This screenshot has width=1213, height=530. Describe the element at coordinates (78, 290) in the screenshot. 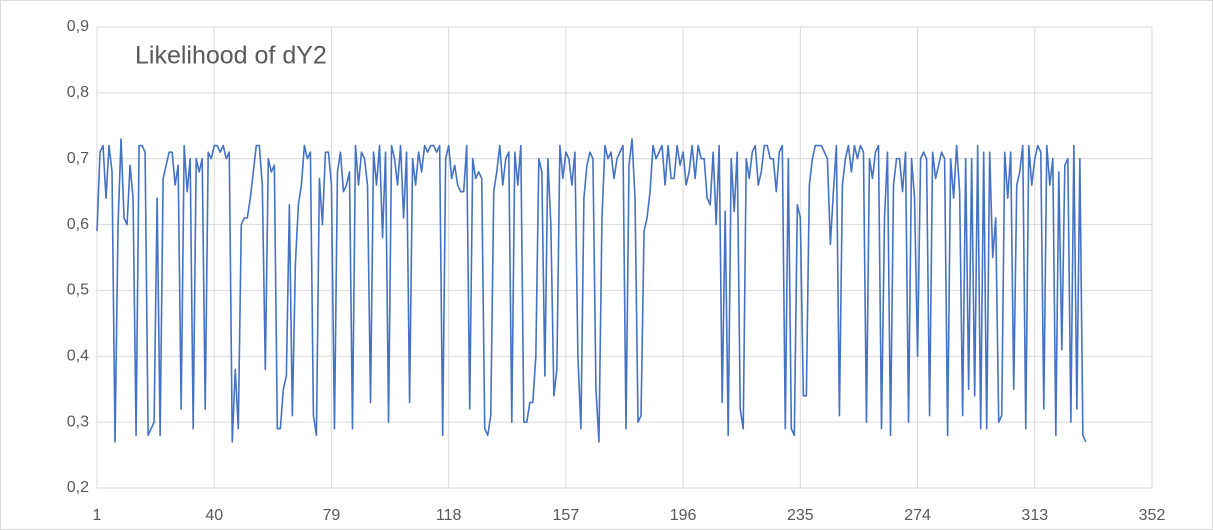

I see `y-tick-label: 0,5` at that location.